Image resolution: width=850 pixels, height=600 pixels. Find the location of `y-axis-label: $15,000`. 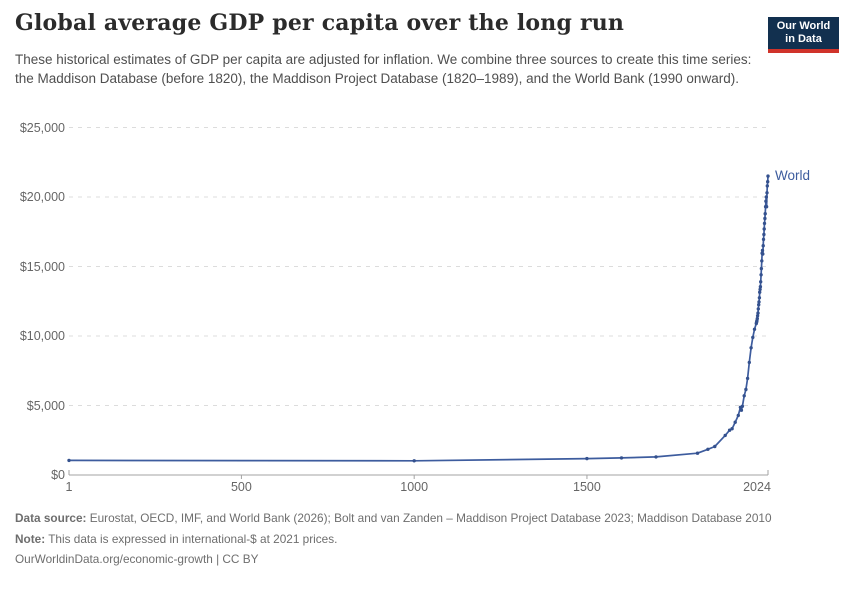

y-axis-label: $15,000 is located at coordinates (42, 266).